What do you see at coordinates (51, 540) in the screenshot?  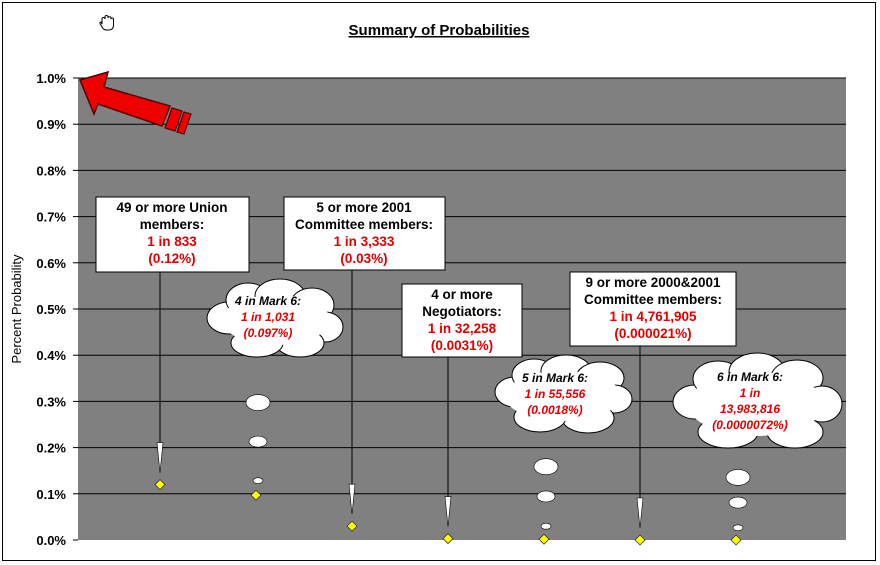 I see `y-tick-label: 0.0%` at bounding box center [51, 540].